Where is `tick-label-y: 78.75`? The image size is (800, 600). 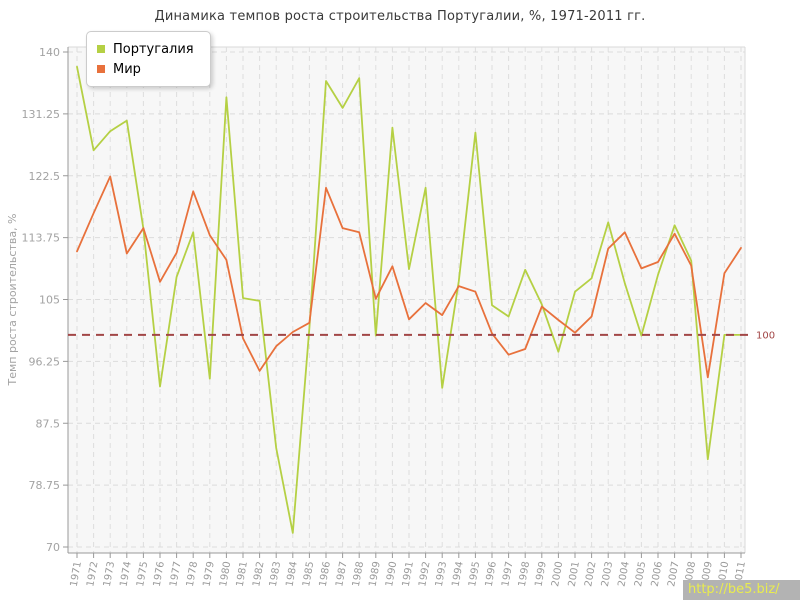 tick-label-y: 78.75 is located at coordinates (45, 485).